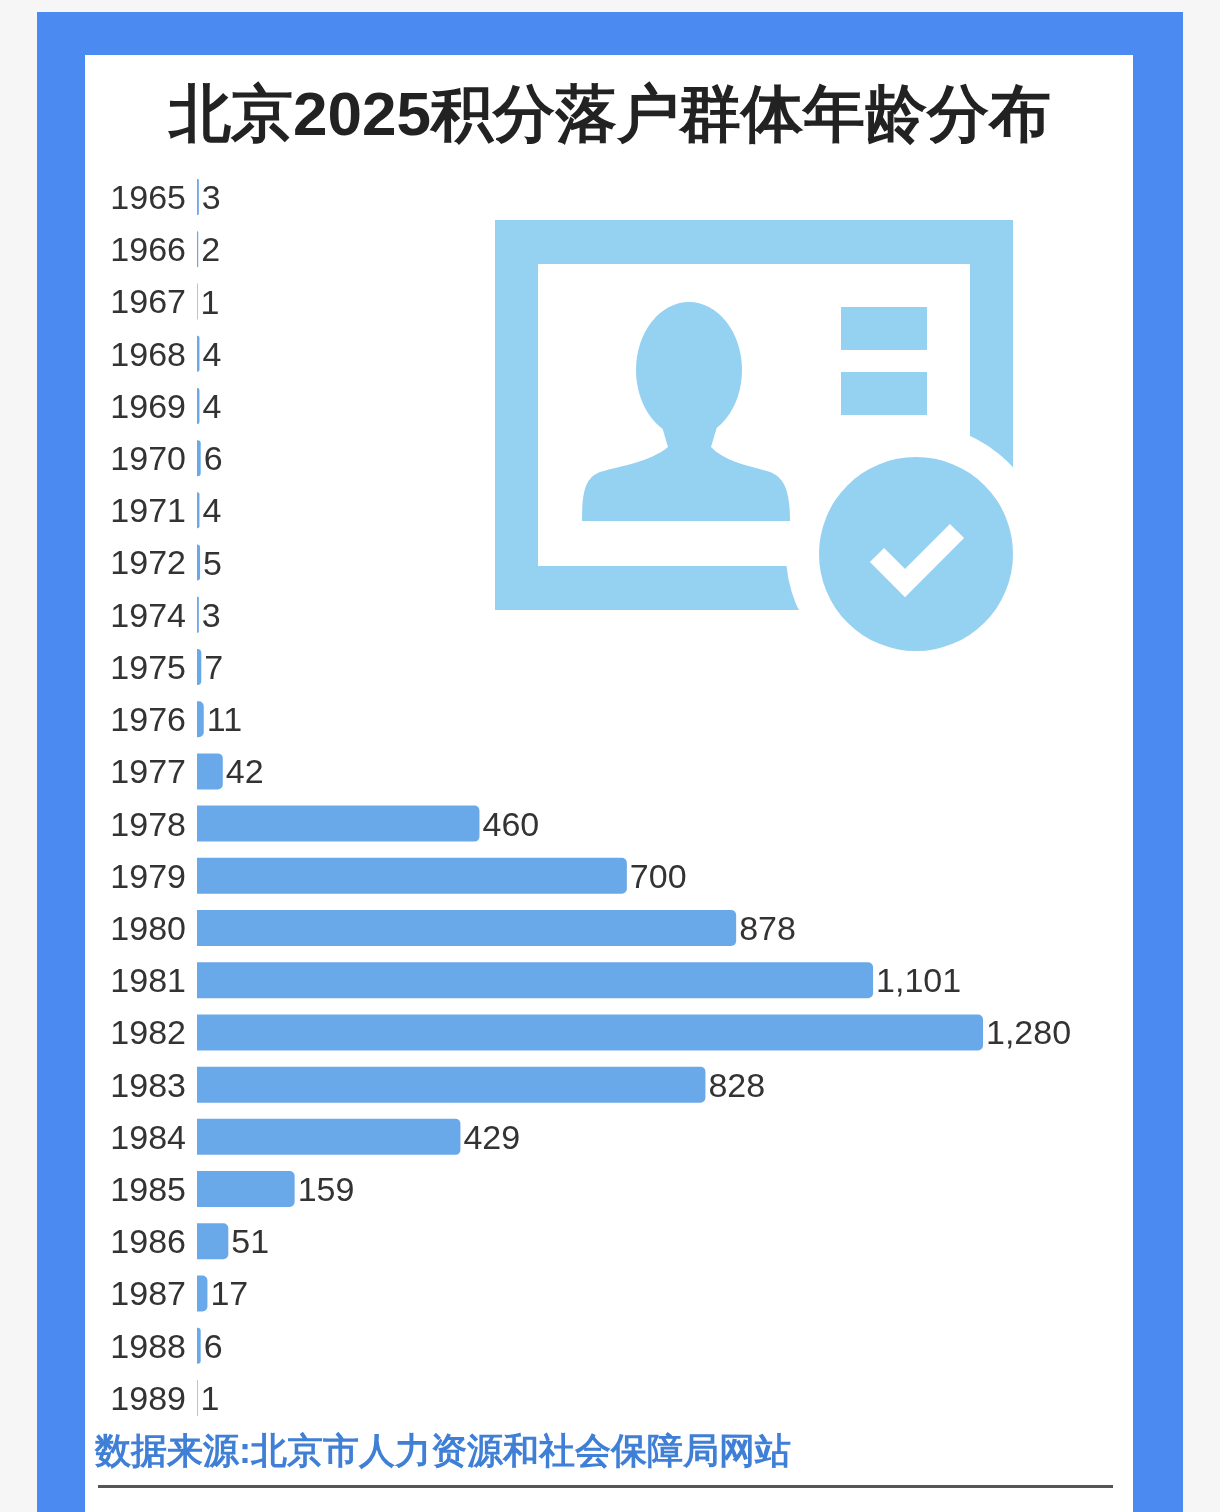 The width and height of the screenshot is (1220, 1512). Describe the element at coordinates (148, 823) in the screenshot. I see `y-tick-label: 1978` at that location.